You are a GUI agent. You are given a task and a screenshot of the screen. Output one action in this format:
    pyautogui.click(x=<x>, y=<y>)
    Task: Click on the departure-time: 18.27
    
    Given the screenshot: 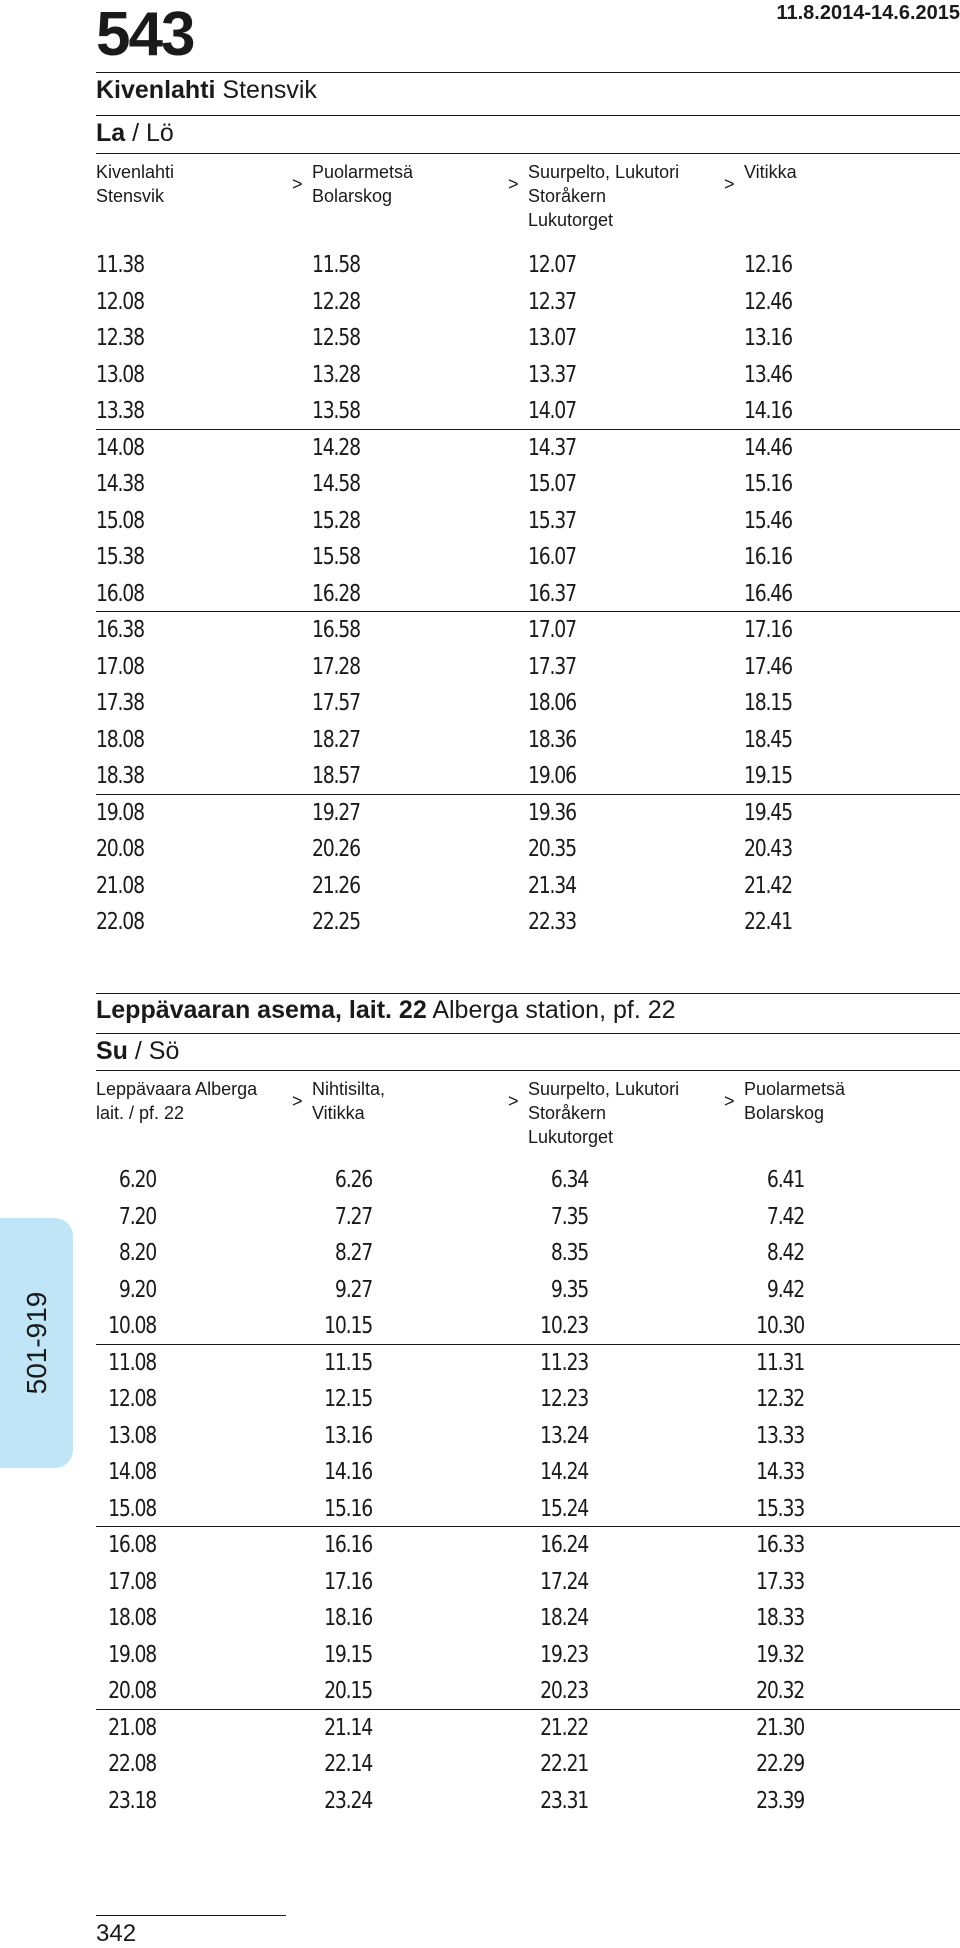 What is the action you would take?
    pyautogui.click(x=336, y=739)
    